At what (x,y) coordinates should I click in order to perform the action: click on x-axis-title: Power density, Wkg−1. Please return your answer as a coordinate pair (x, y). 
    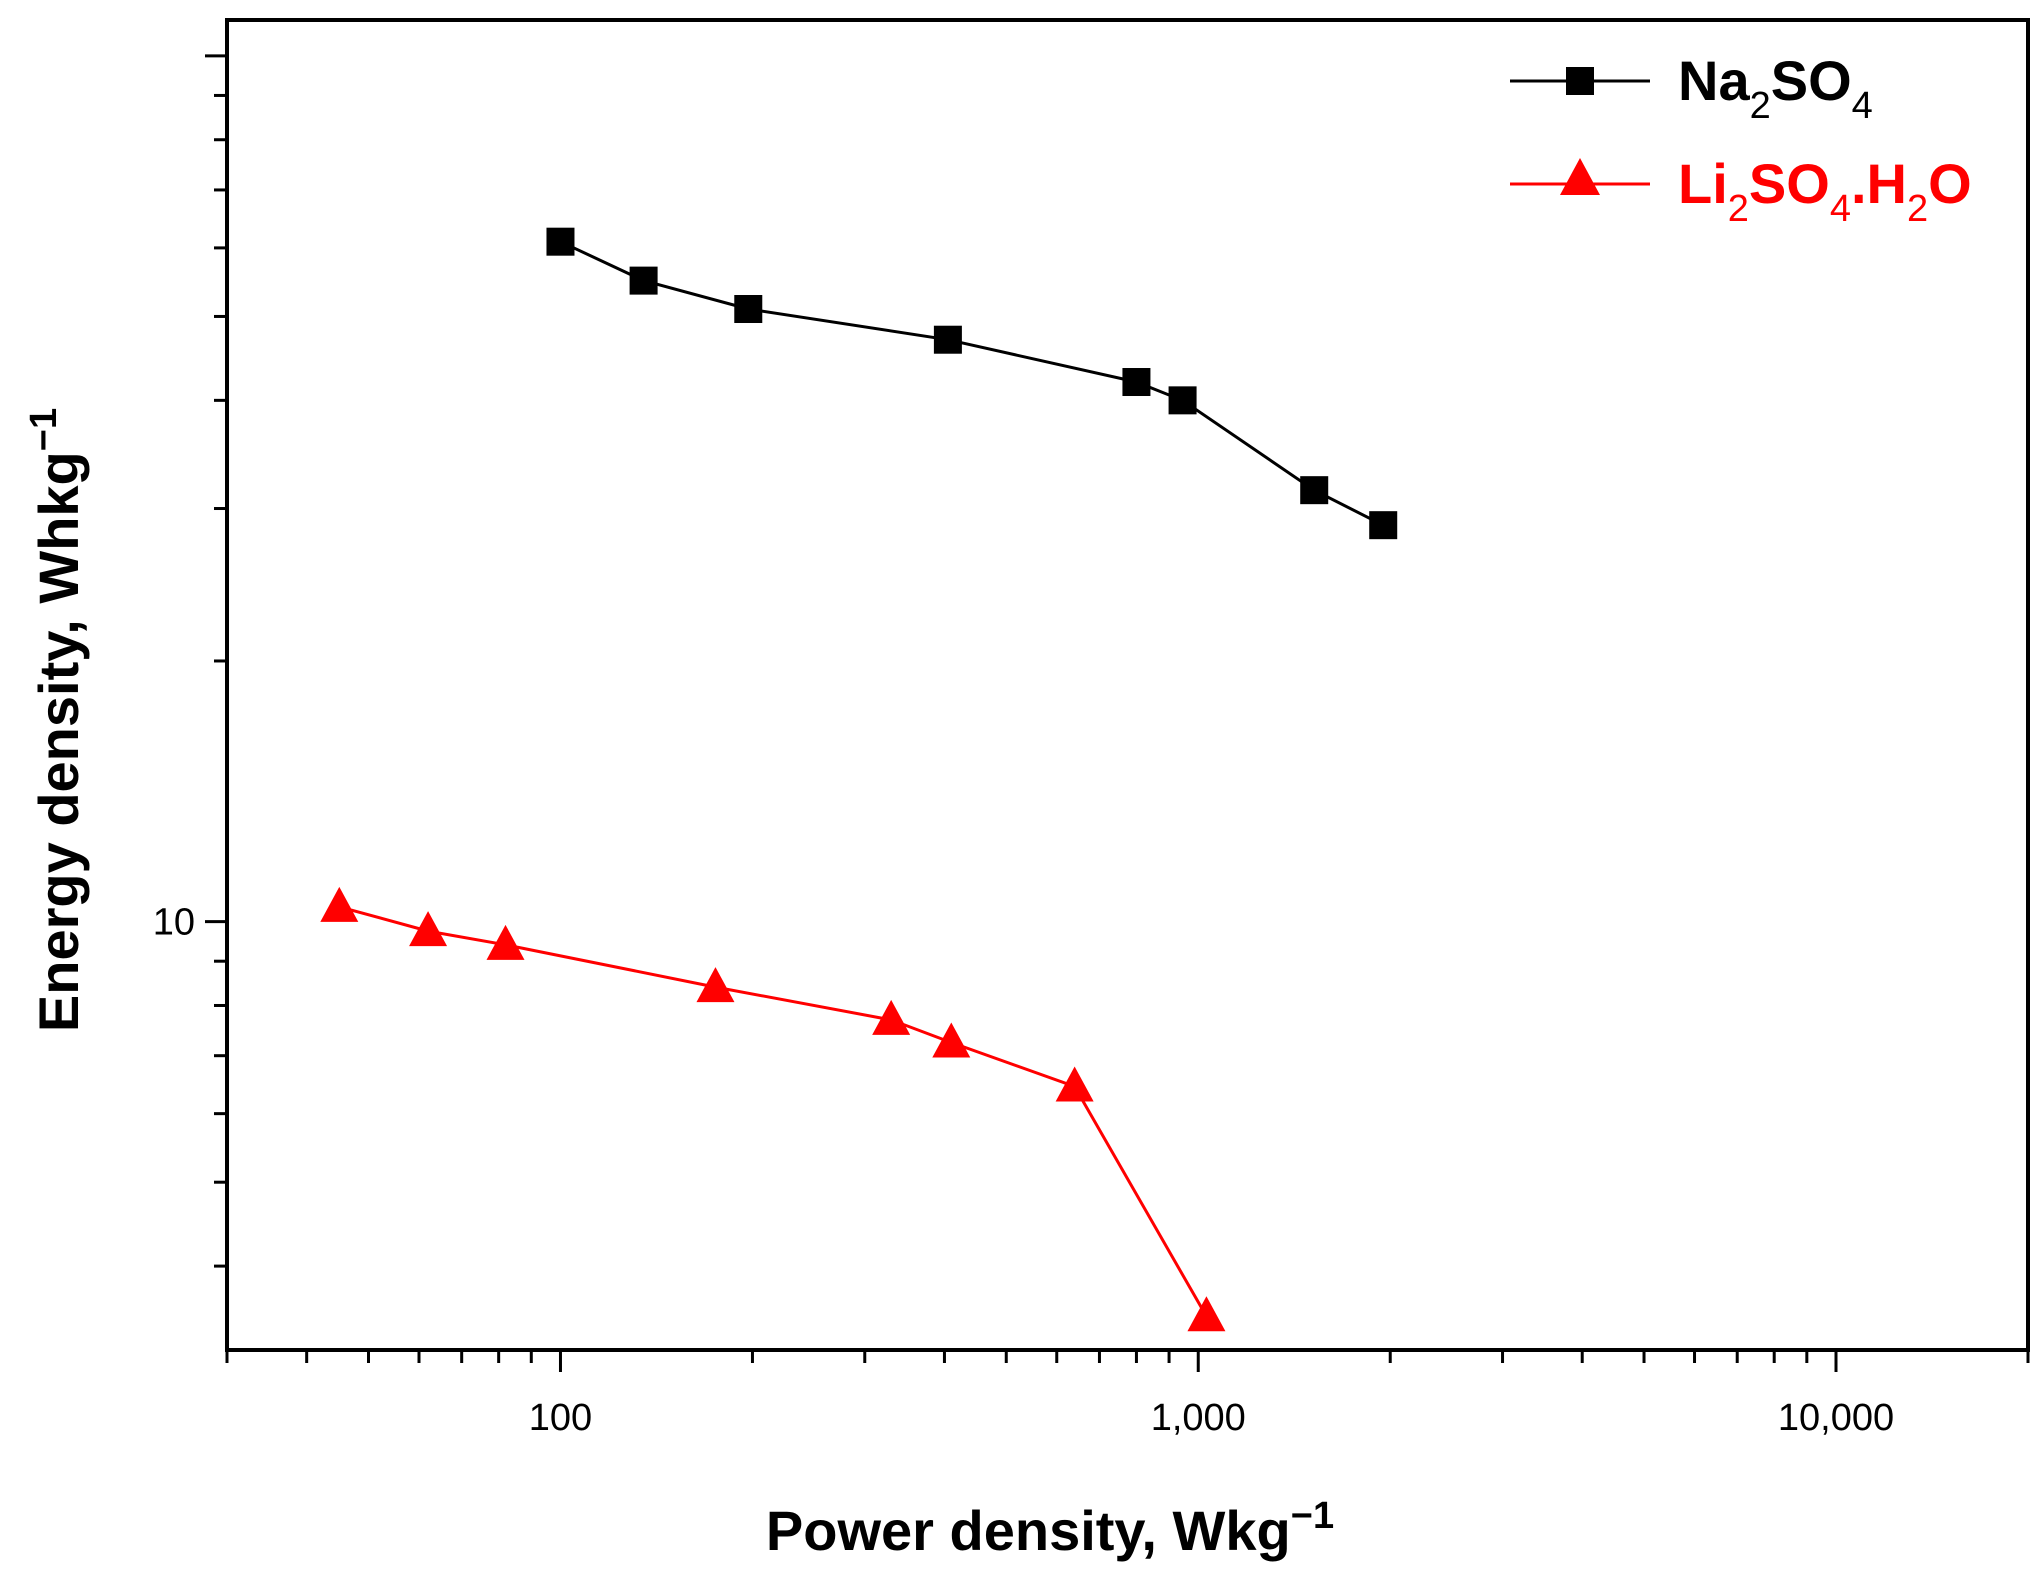
    Looking at the image, I should click on (1050, 1528).